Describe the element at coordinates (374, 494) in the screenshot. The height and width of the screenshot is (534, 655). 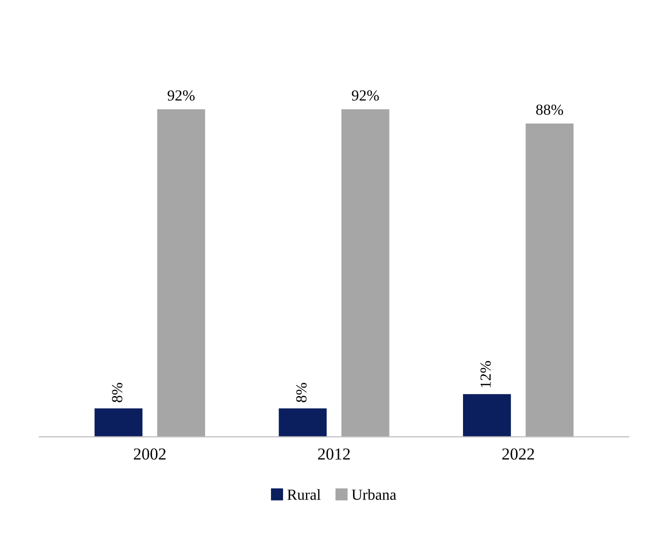
I see `legend-label: Urbana` at that location.